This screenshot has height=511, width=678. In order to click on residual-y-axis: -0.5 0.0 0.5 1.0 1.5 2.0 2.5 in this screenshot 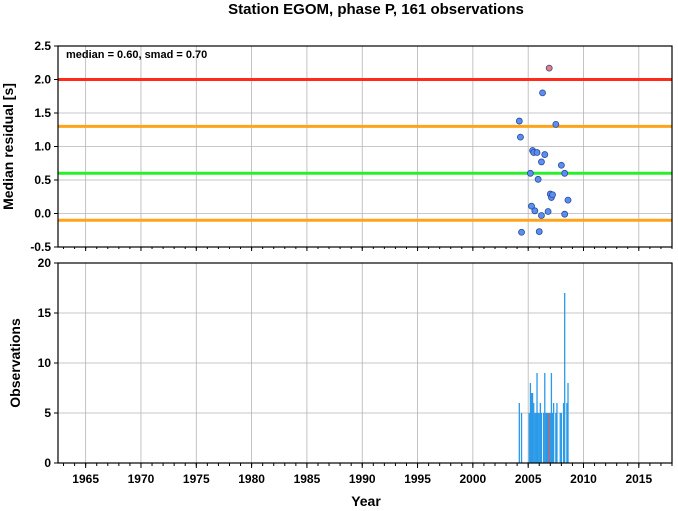, I will do `click(44, 146)`.